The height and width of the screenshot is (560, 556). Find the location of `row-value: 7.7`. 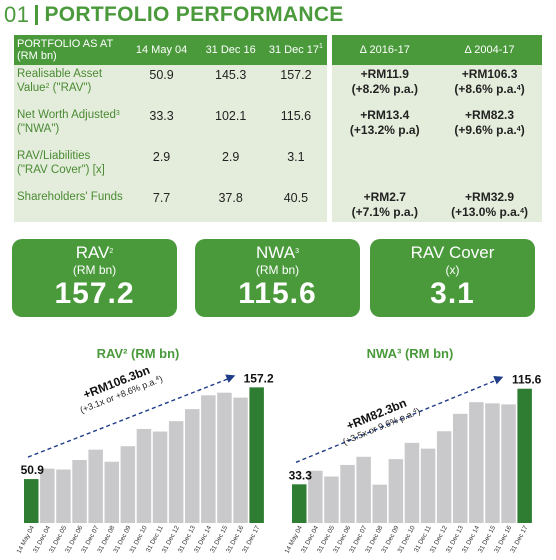

row-value: 7.7 is located at coordinates (162, 205).